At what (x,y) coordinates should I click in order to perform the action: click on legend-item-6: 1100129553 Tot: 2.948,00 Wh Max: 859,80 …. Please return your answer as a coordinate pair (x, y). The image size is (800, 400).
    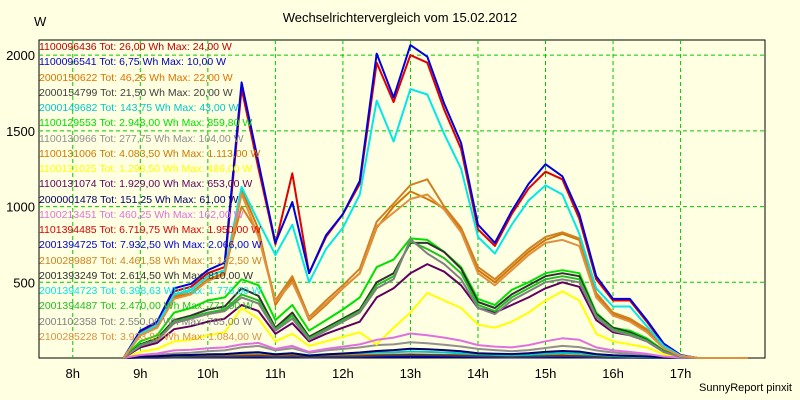
    Looking at the image, I should click on (146, 123).